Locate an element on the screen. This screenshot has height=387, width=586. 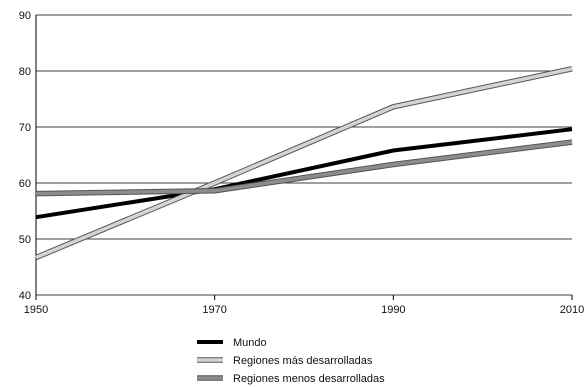
y-tick-label: 60 is located at coordinates (25, 184).